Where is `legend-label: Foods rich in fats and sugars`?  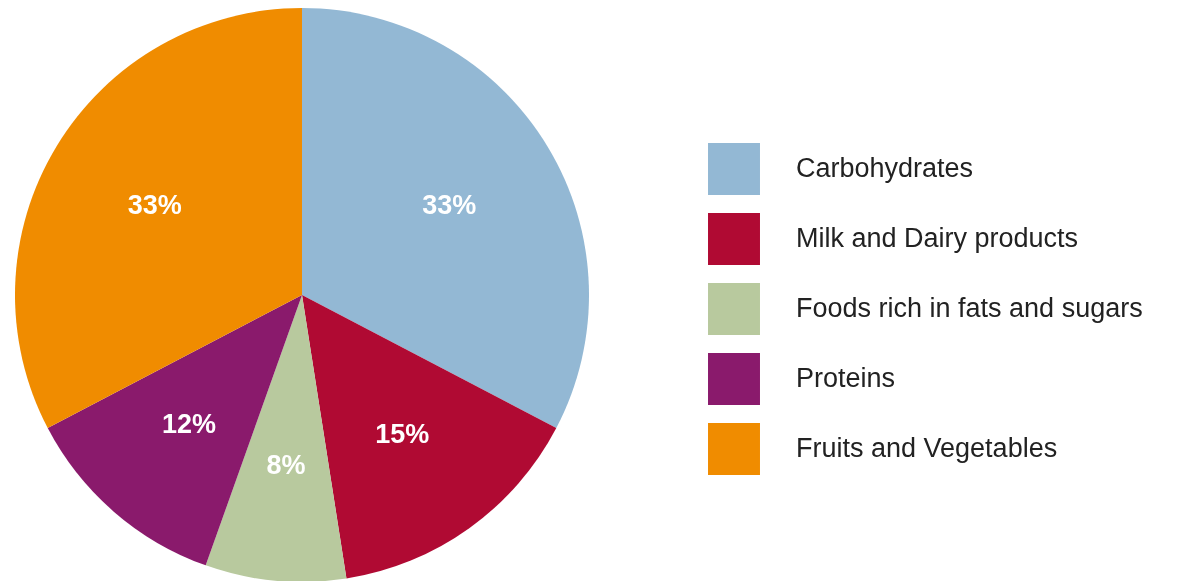 legend-label: Foods rich in fats and sugars is located at coordinates (969, 308).